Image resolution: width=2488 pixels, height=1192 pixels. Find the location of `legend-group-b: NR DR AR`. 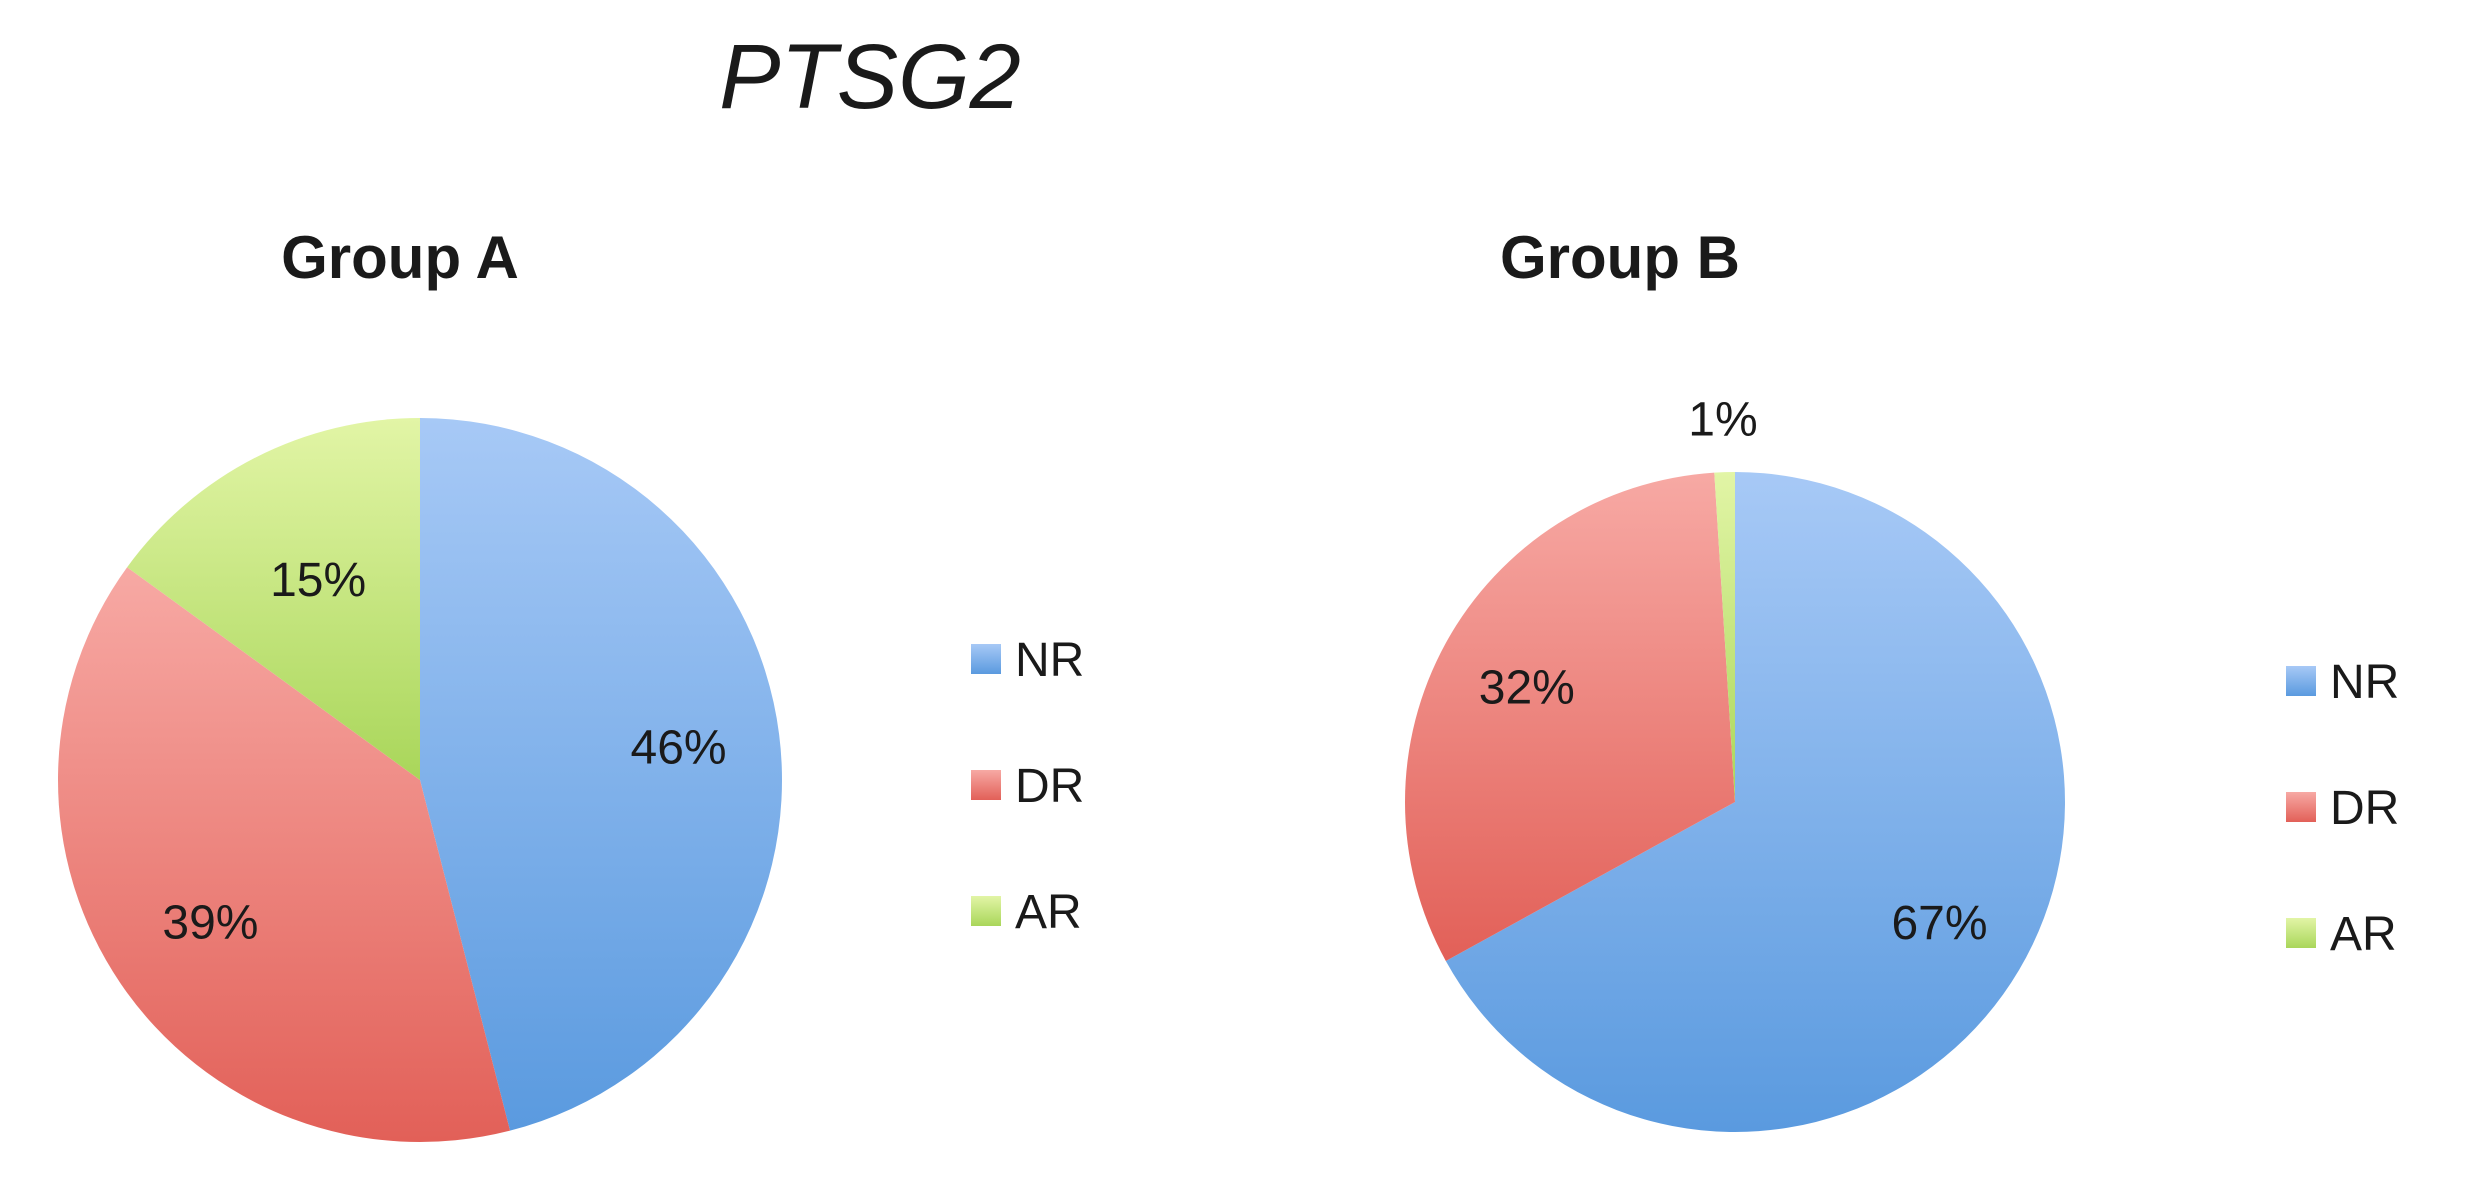

legend-group-b: NR DR AR is located at coordinates (2342, 808).